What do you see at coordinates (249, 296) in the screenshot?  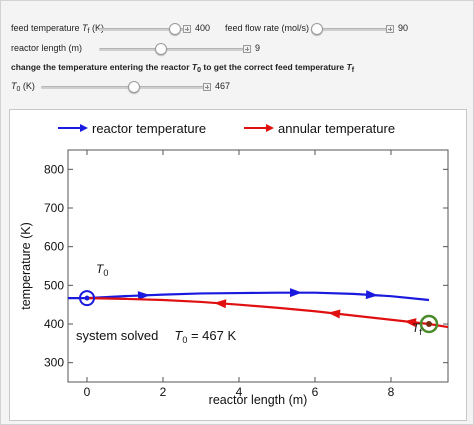 I see `reactor-temperature-line` at bounding box center [249, 296].